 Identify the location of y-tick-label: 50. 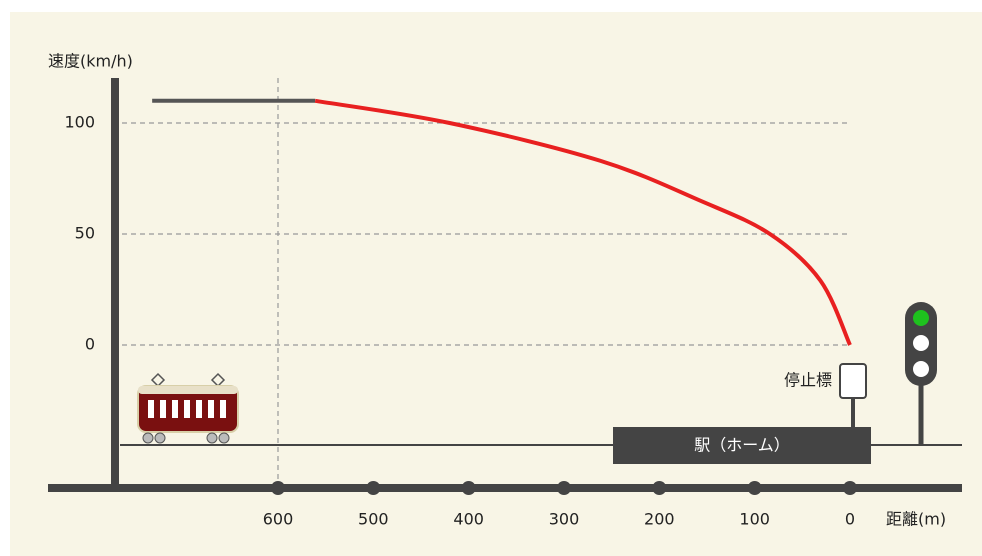
(85, 233).